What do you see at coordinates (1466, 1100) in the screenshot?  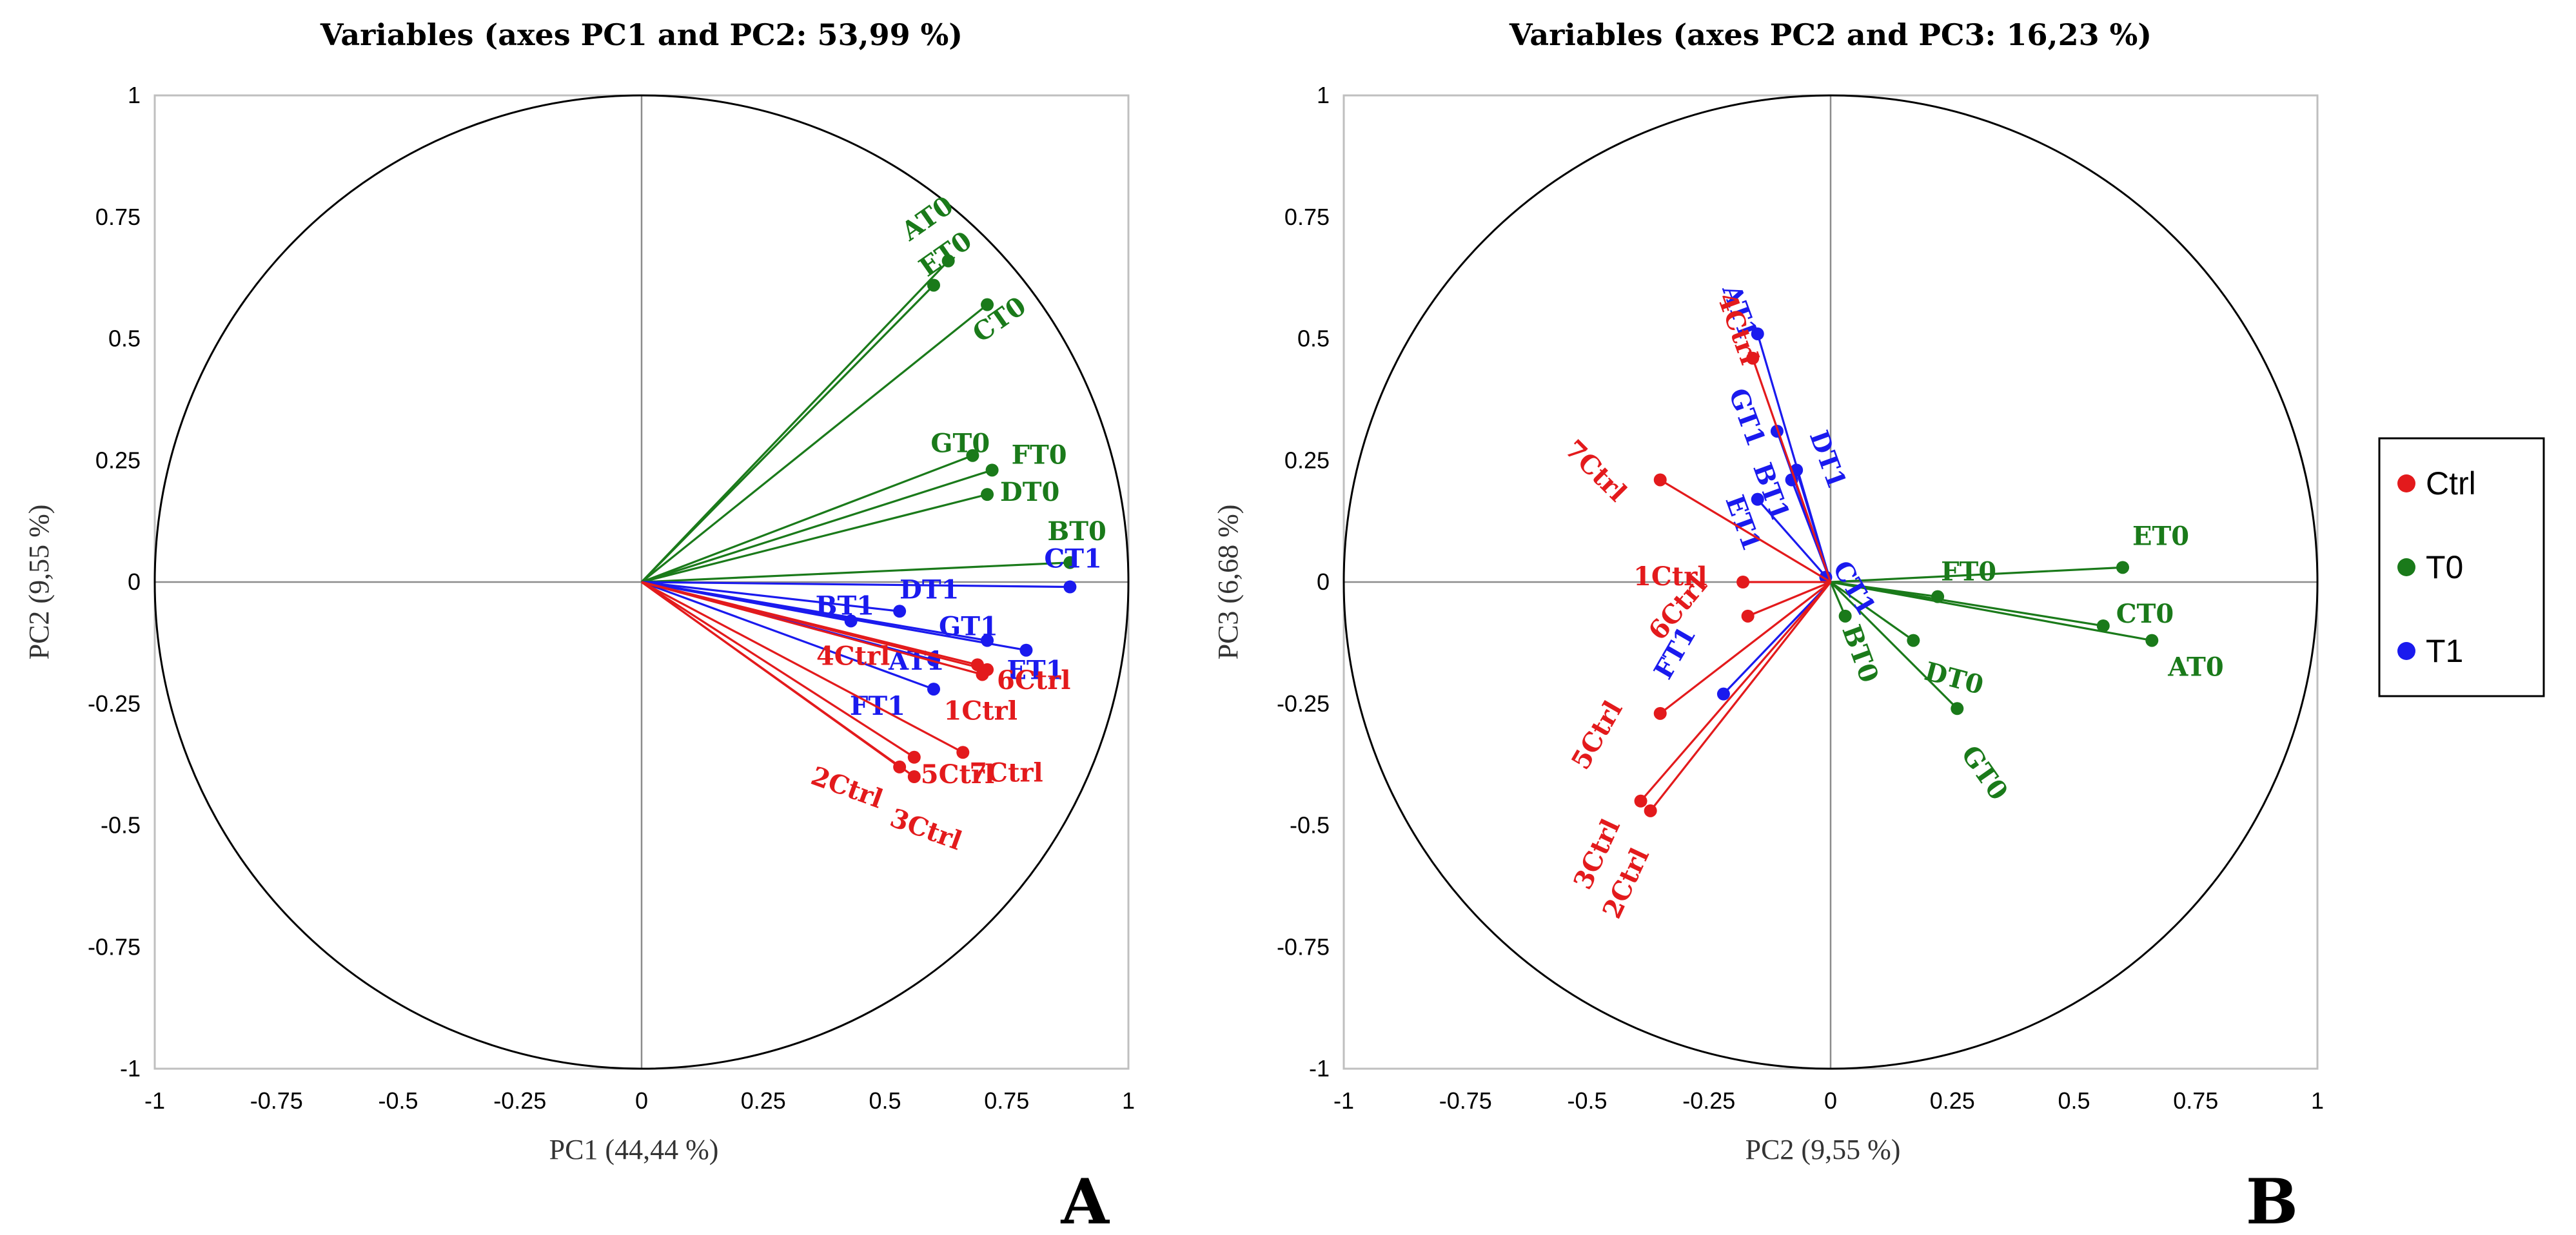 I see `x-tick-label: -0.75` at bounding box center [1466, 1100].